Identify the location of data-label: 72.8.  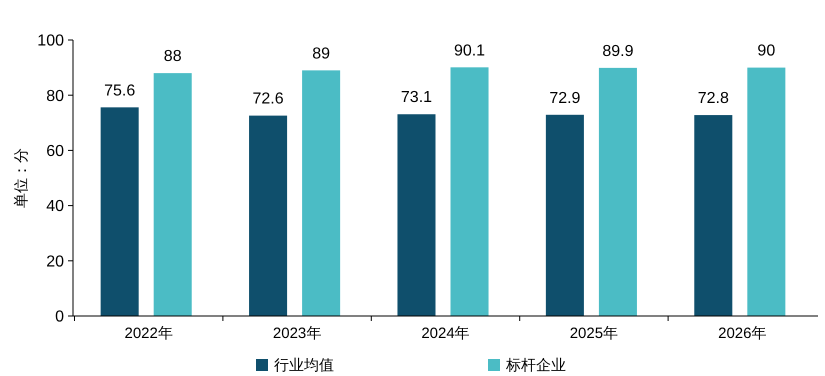
(713, 99).